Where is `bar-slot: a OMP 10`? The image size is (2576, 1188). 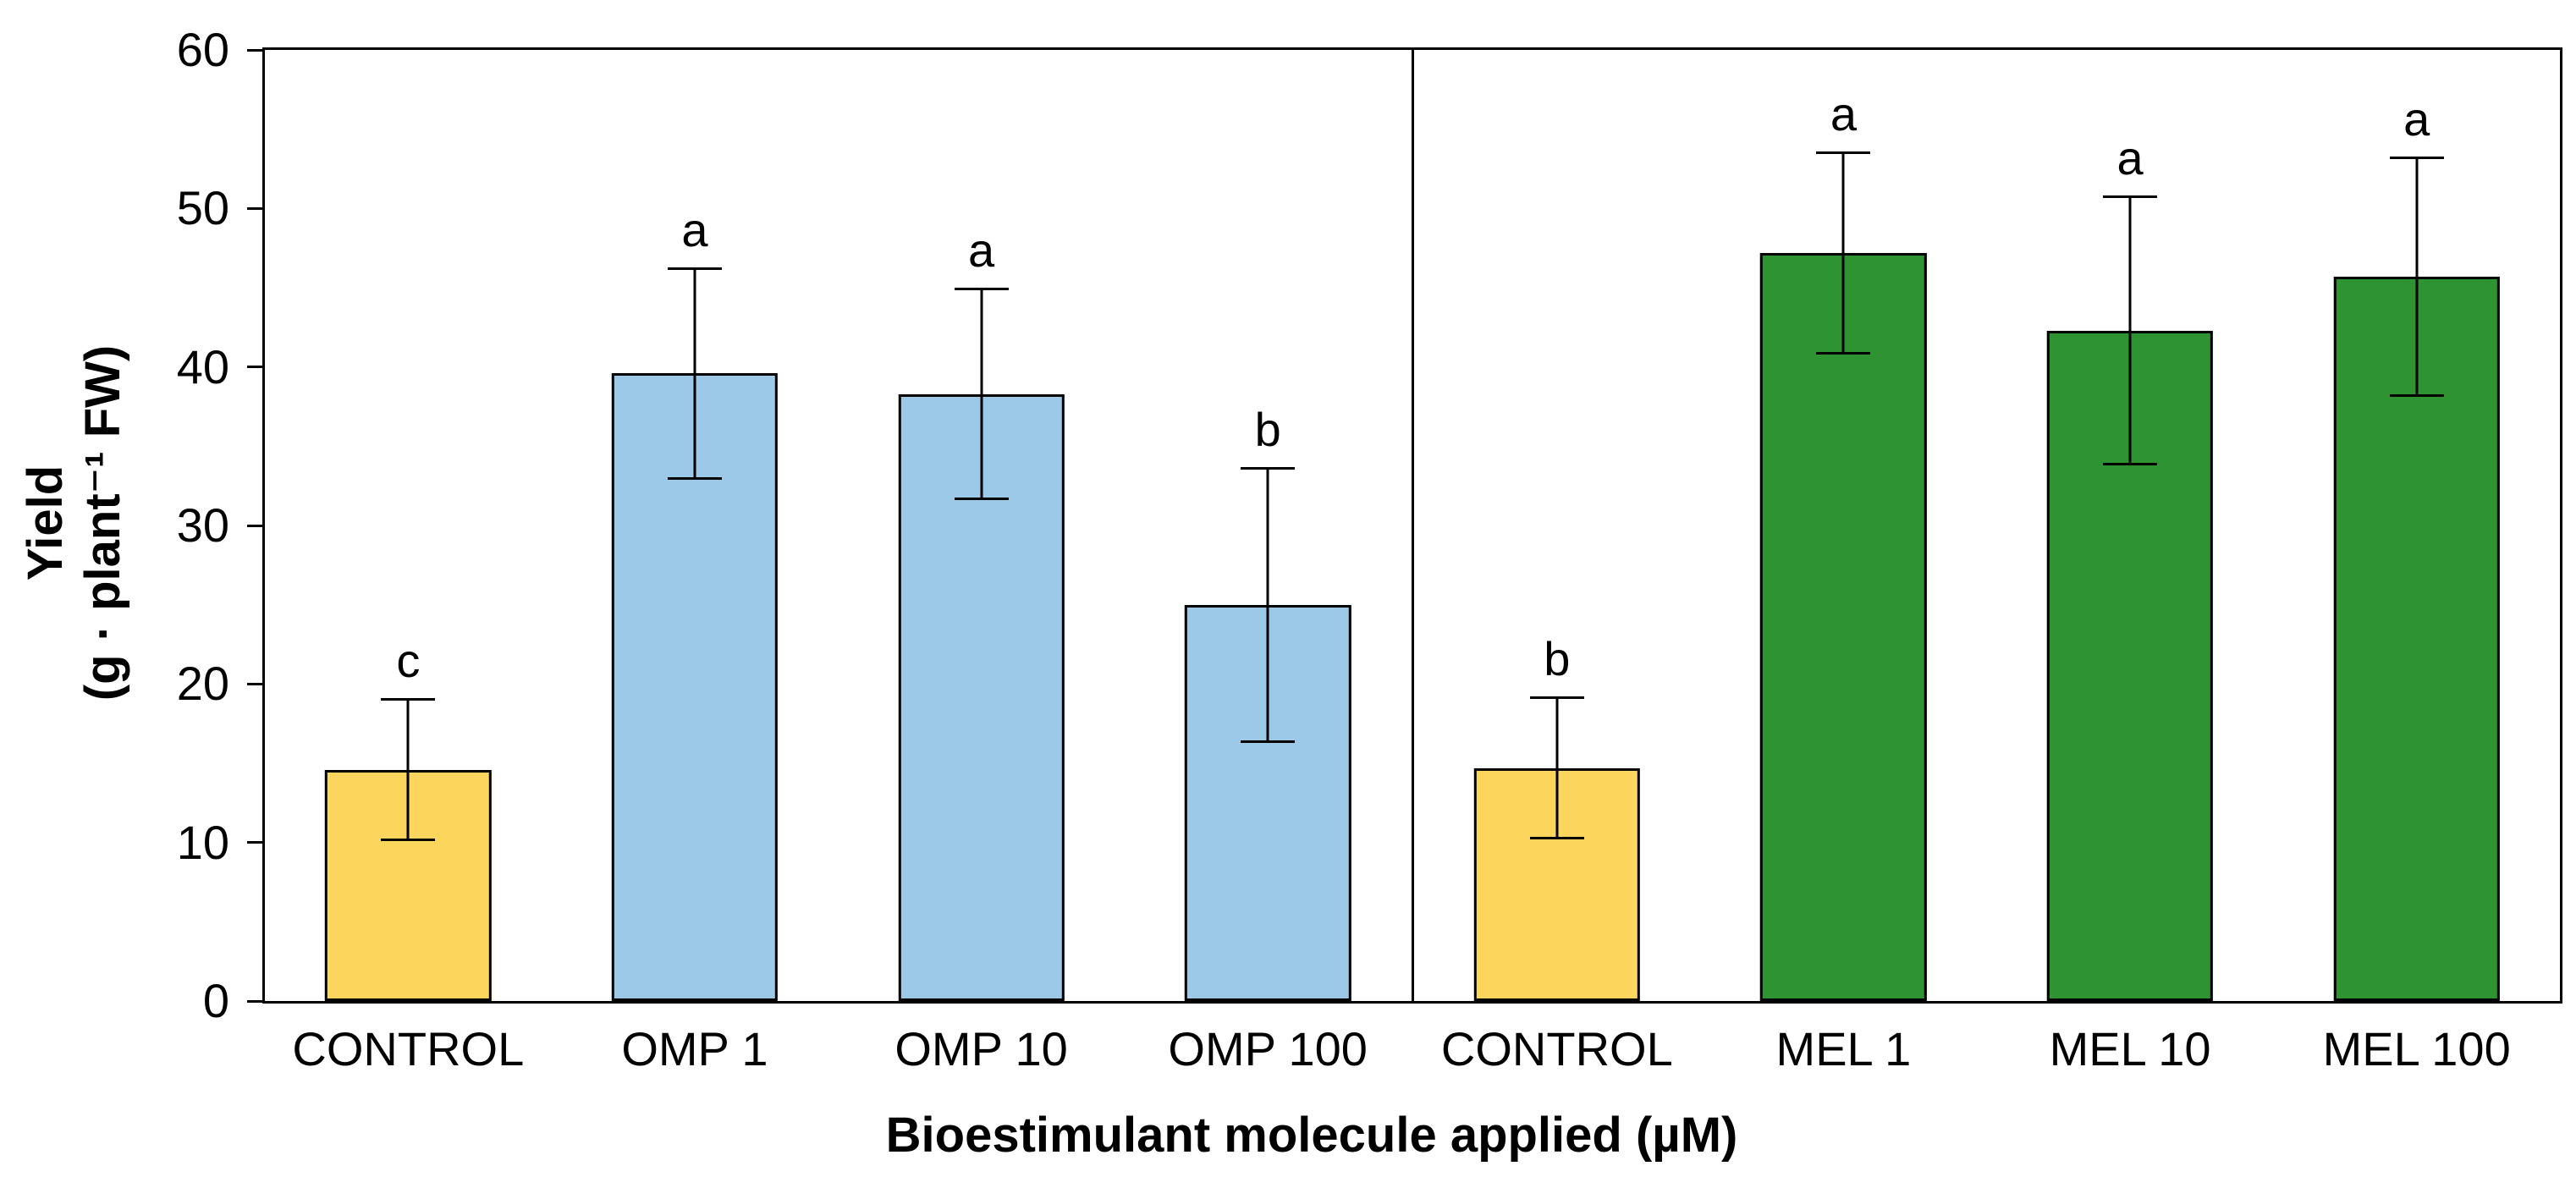 bar-slot: a OMP 10 is located at coordinates (981, 563).